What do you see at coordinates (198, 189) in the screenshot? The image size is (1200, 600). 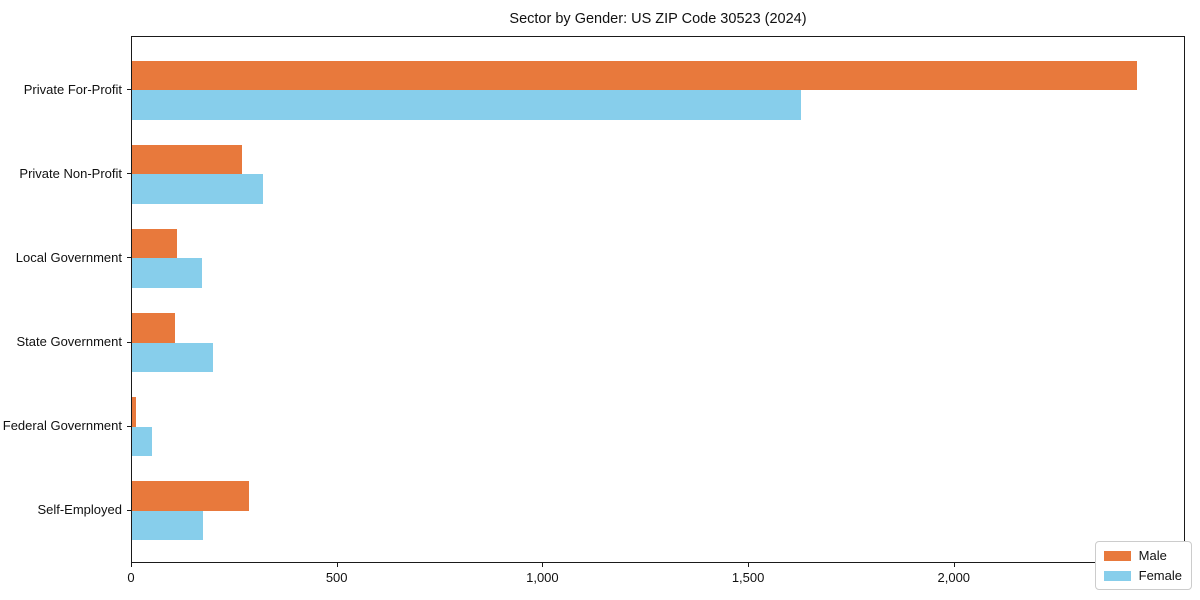 I see `bar-private-non-profit-female` at bounding box center [198, 189].